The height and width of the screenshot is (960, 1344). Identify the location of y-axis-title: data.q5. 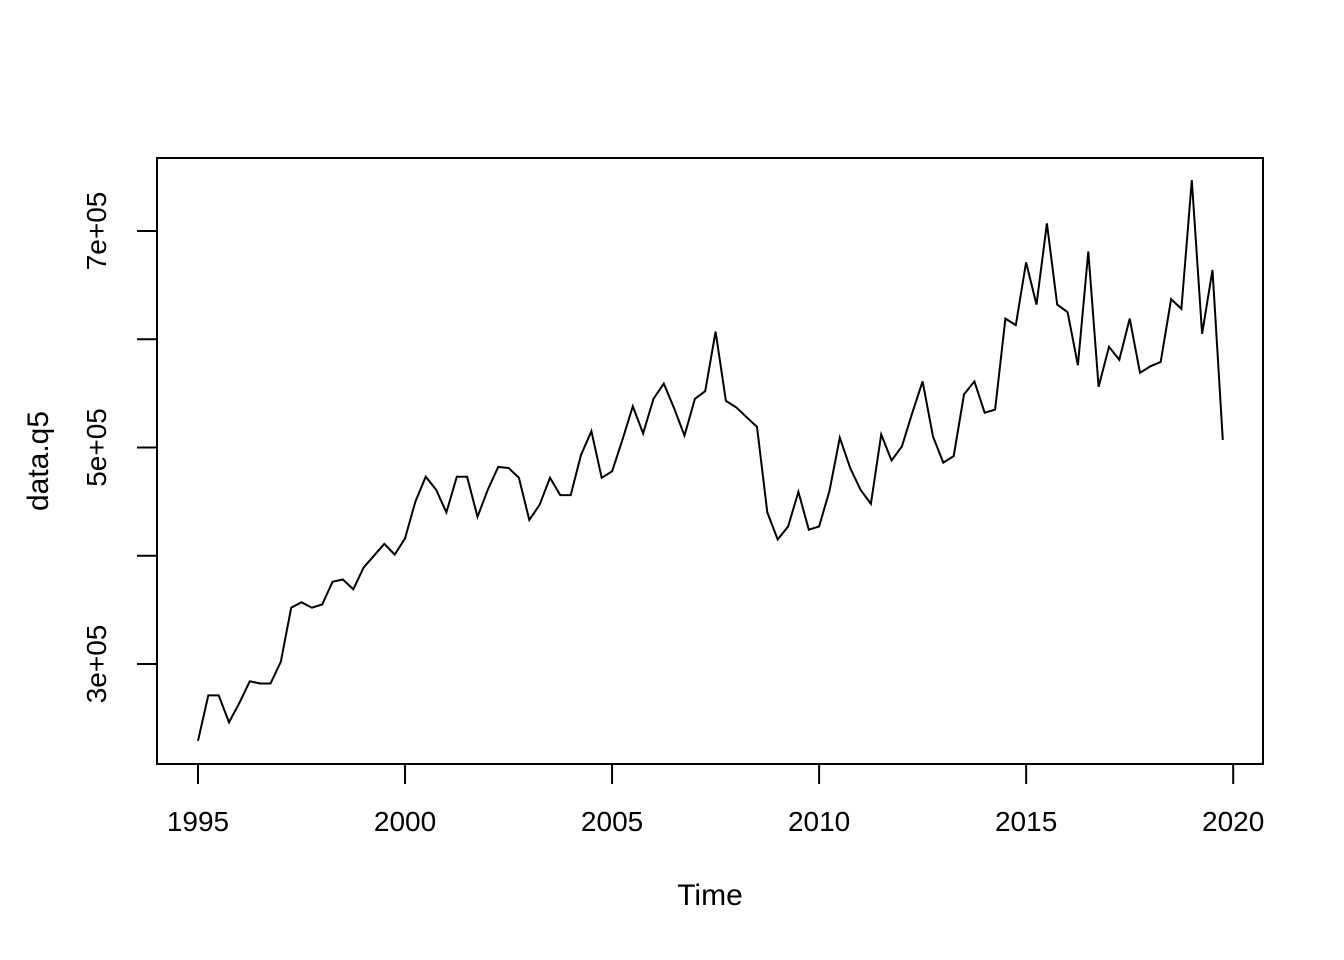
(38, 461).